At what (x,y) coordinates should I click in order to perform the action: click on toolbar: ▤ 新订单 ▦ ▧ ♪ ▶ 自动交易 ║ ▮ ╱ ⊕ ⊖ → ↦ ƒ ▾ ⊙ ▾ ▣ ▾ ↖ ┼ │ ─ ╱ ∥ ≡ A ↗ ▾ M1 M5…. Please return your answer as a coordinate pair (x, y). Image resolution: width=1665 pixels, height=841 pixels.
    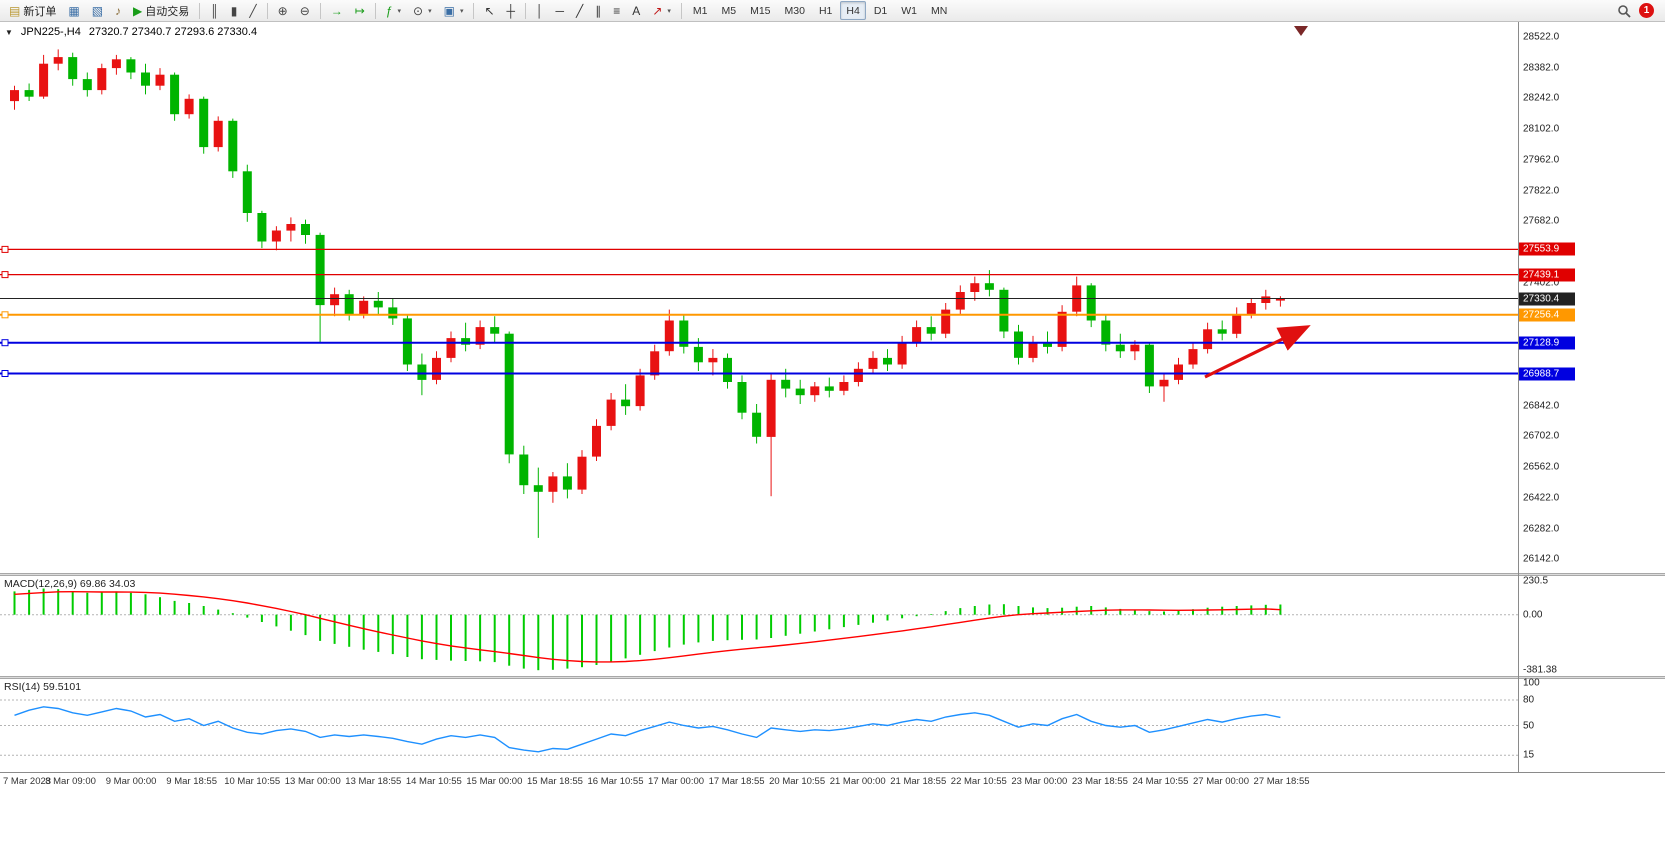
    Looking at the image, I should click on (832, 11).